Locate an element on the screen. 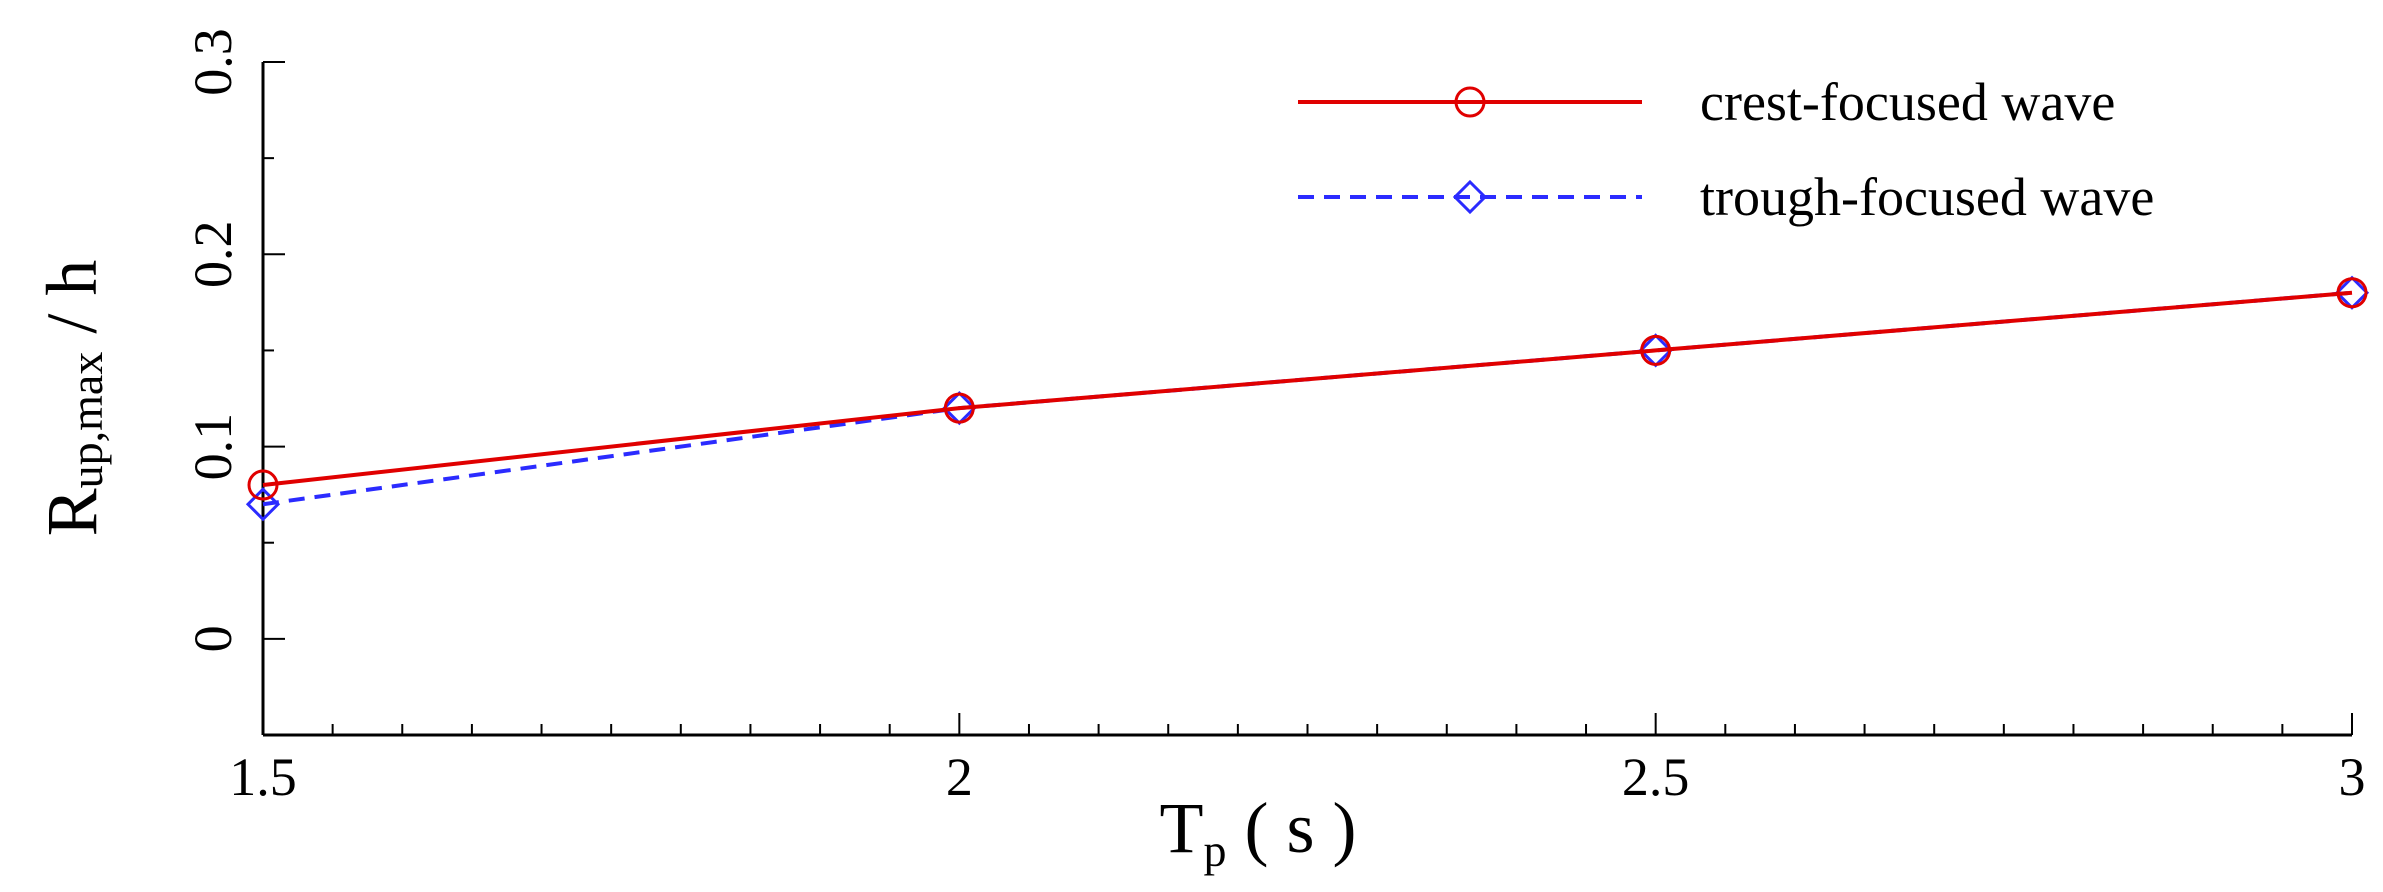 The height and width of the screenshot is (892, 2383). x-axis-title-rest: ( s ) is located at coordinates (1292, 828).